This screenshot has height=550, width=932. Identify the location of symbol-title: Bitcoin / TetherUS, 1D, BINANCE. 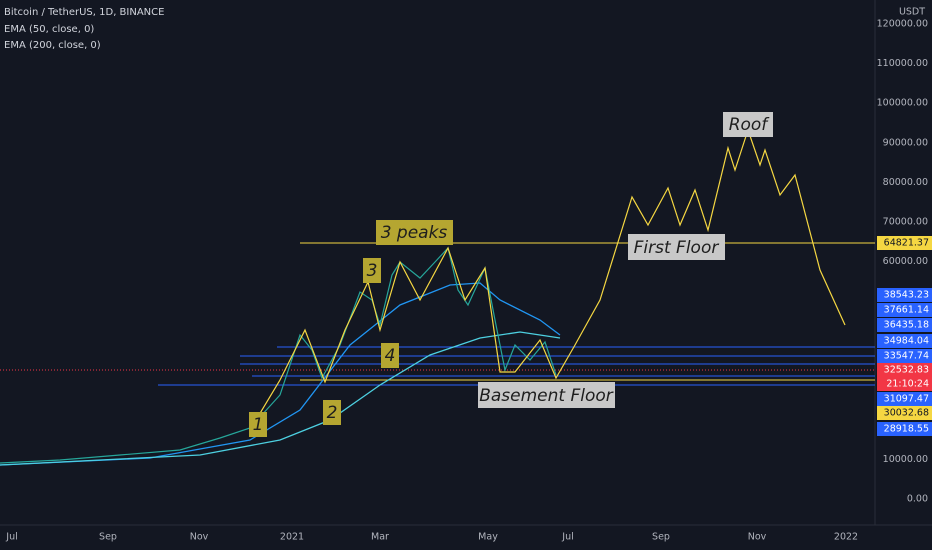
(84, 12).